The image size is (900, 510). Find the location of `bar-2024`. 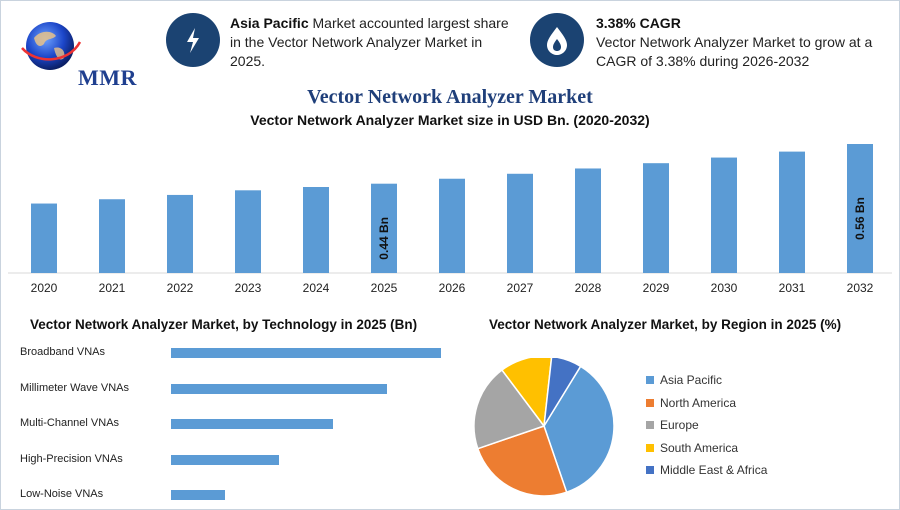

bar-2024 is located at coordinates (316, 230).